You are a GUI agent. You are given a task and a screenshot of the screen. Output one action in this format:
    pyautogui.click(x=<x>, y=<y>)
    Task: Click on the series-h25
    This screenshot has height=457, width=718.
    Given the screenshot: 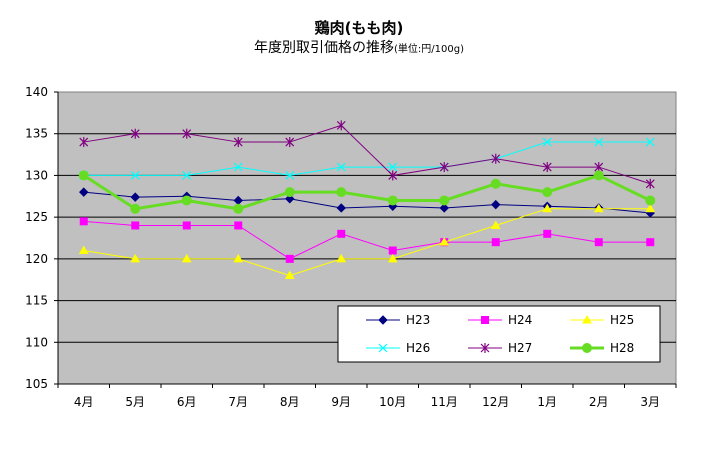 What is the action you would take?
    pyautogui.click(x=367, y=241)
    